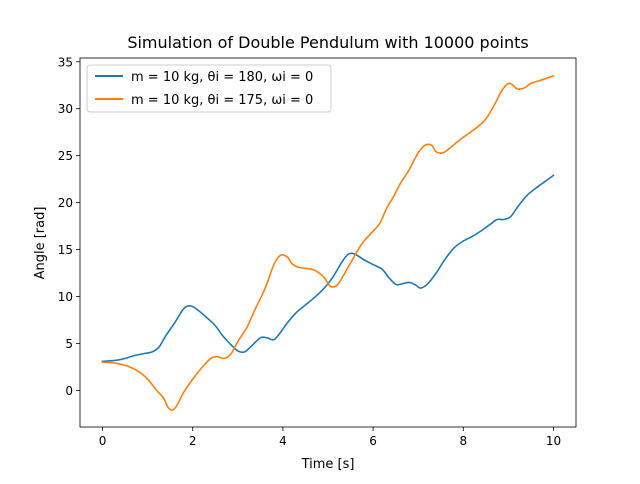 This screenshot has height=484, width=640. I want to click on x-tick-label: 10, so click(553, 441).